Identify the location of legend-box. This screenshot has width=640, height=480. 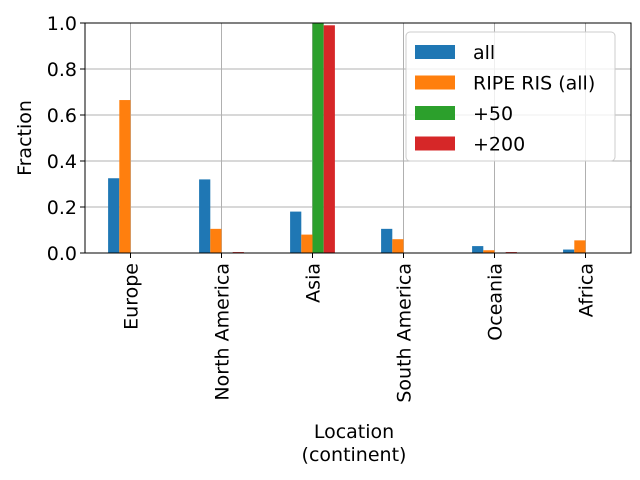
(510, 96).